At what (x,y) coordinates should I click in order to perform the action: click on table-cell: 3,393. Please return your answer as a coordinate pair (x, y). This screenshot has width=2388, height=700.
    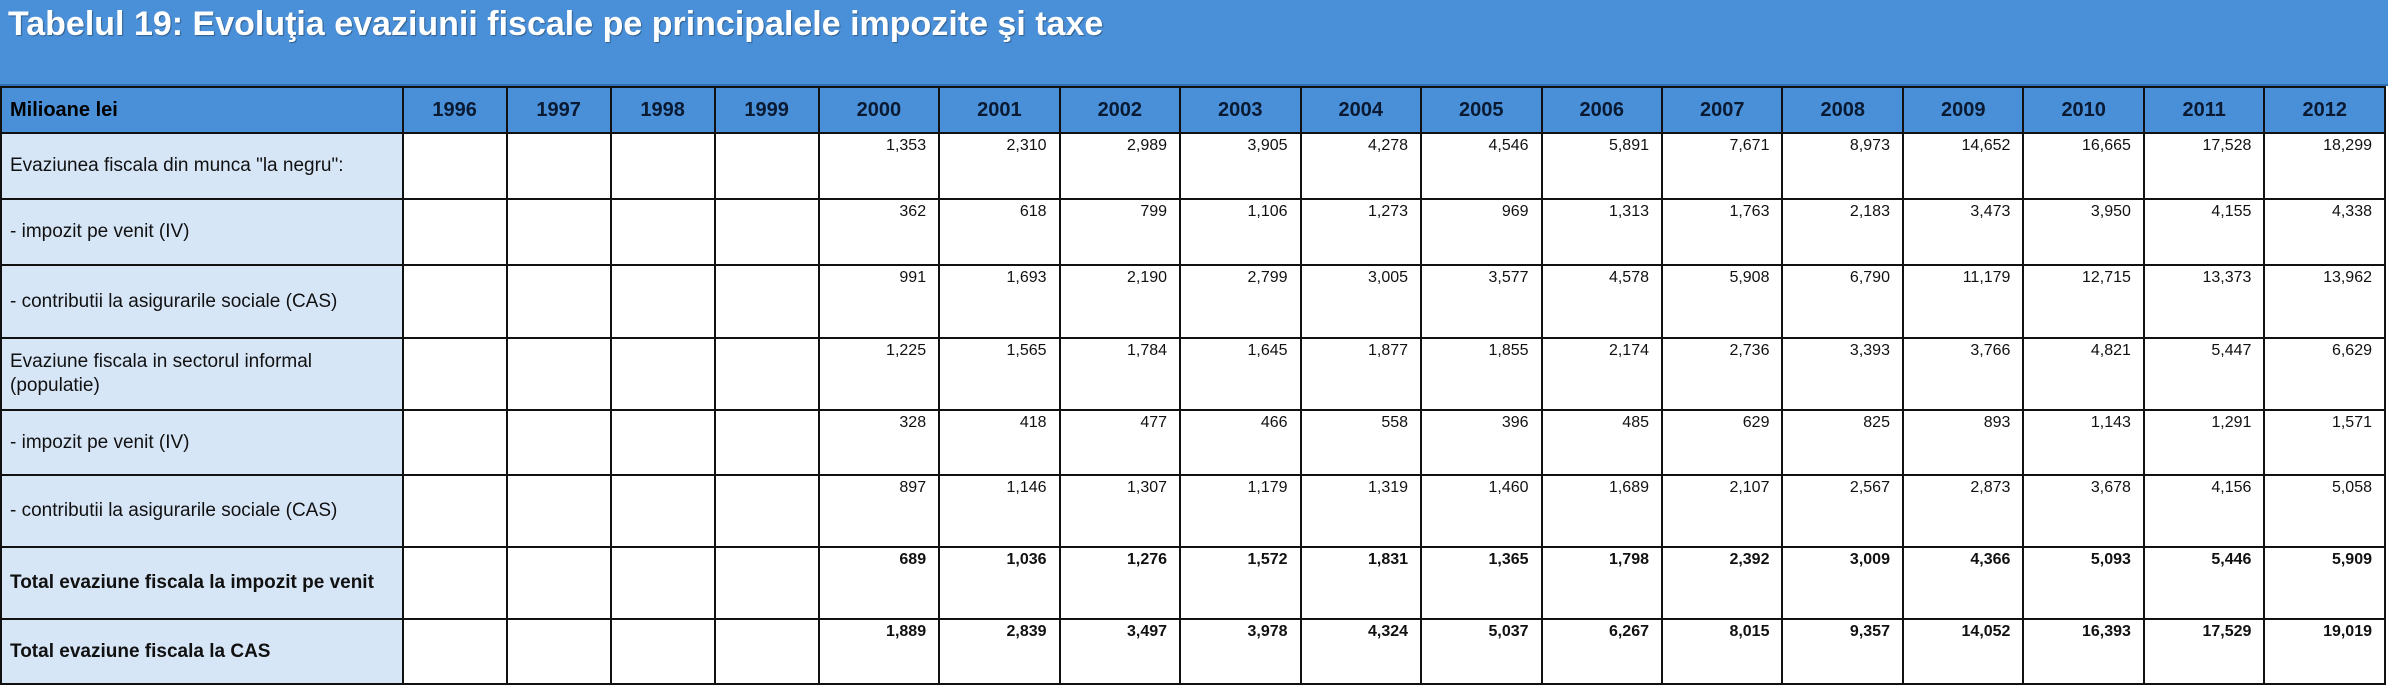
    Looking at the image, I should click on (1842, 374).